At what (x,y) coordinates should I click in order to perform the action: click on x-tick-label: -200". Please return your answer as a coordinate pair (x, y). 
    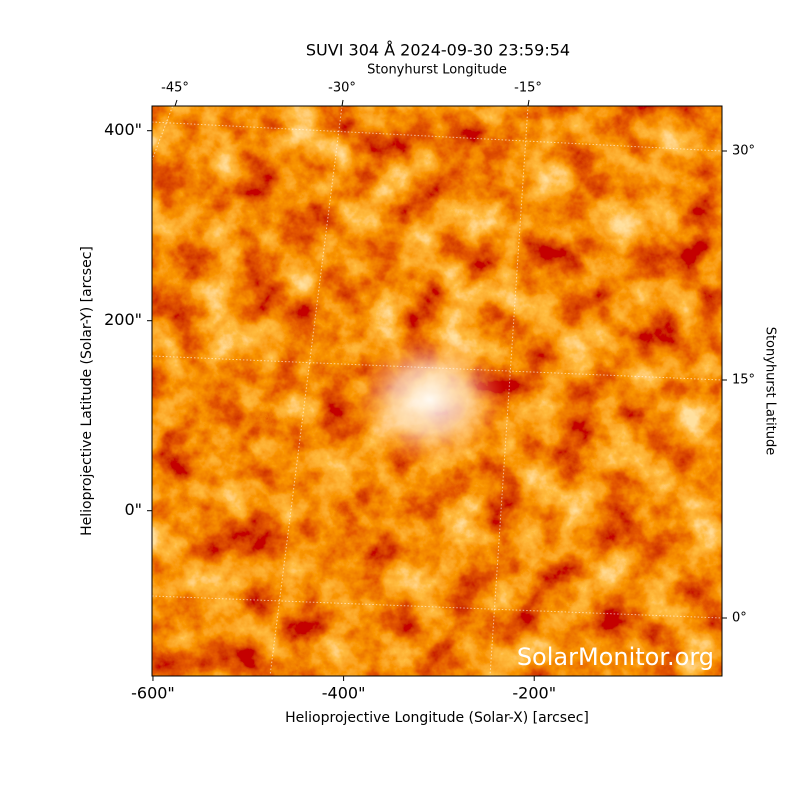
    Looking at the image, I should click on (534, 693).